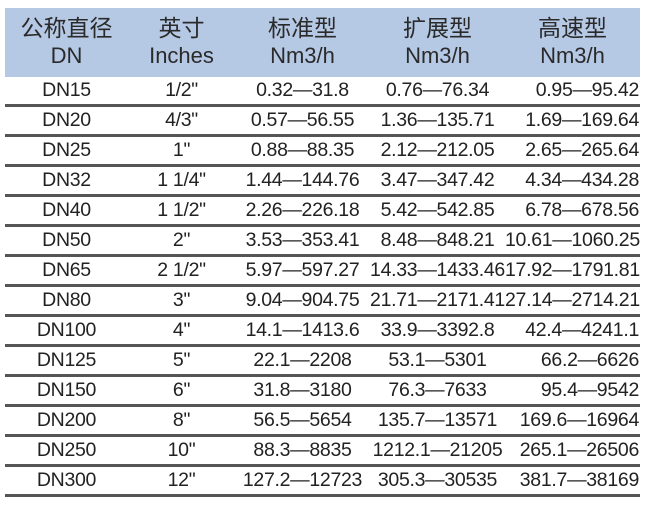  Describe the element at coordinates (437, 28) in the screenshot. I see `header-zh-label: 扩展型` at that location.